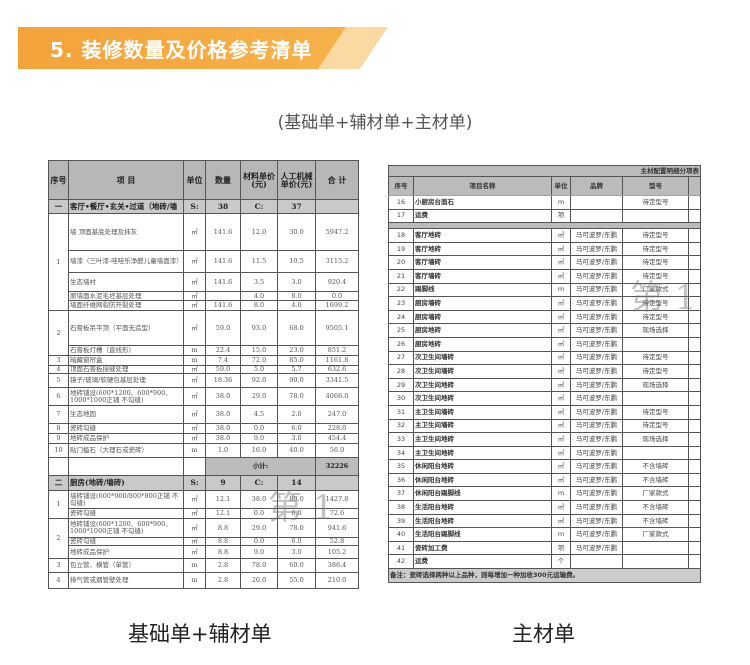  I want to click on quantity: 22.4, so click(223, 350).